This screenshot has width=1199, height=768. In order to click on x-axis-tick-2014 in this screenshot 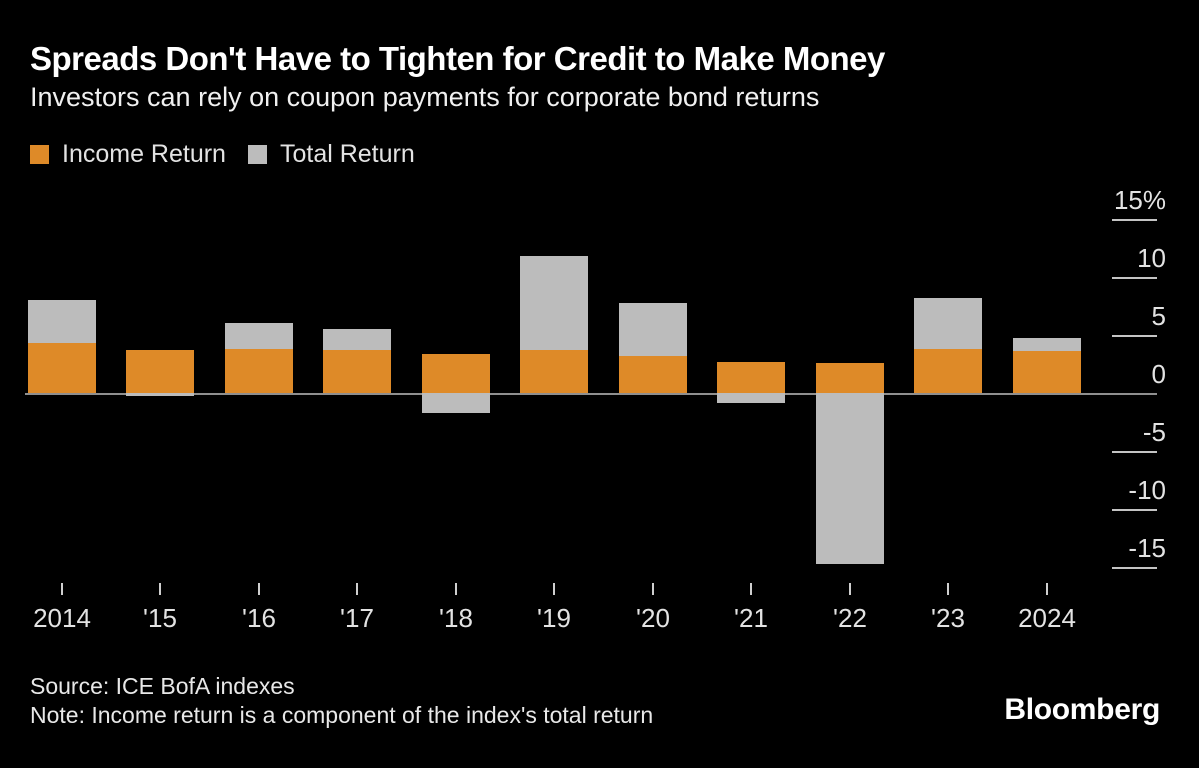, I will do `click(62, 589)`.